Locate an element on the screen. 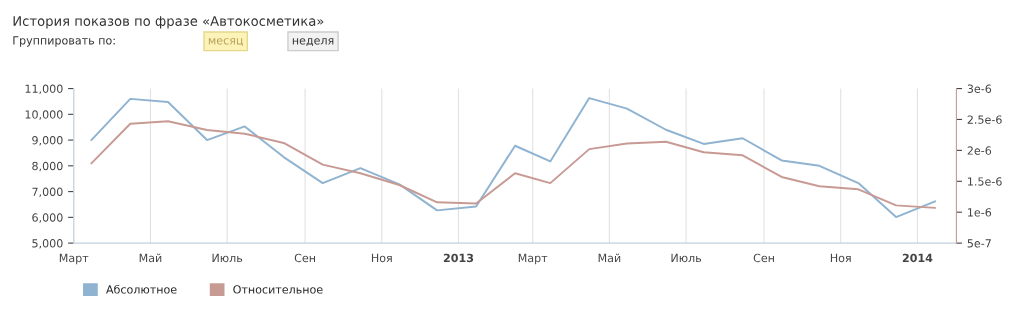  y-tick-label: 6,000 is located at coordinates (47, 218).